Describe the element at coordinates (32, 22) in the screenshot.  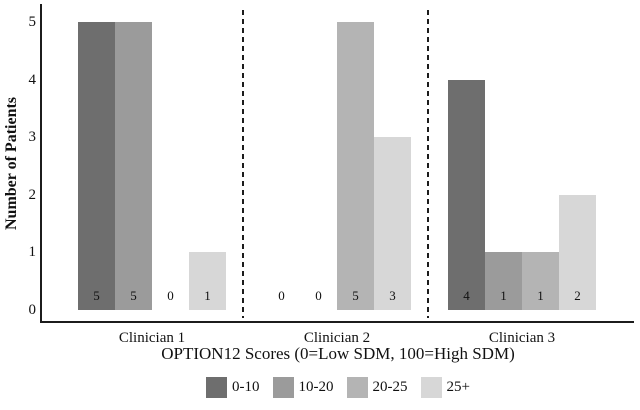
I see `y-tick-label: 5` at that location.